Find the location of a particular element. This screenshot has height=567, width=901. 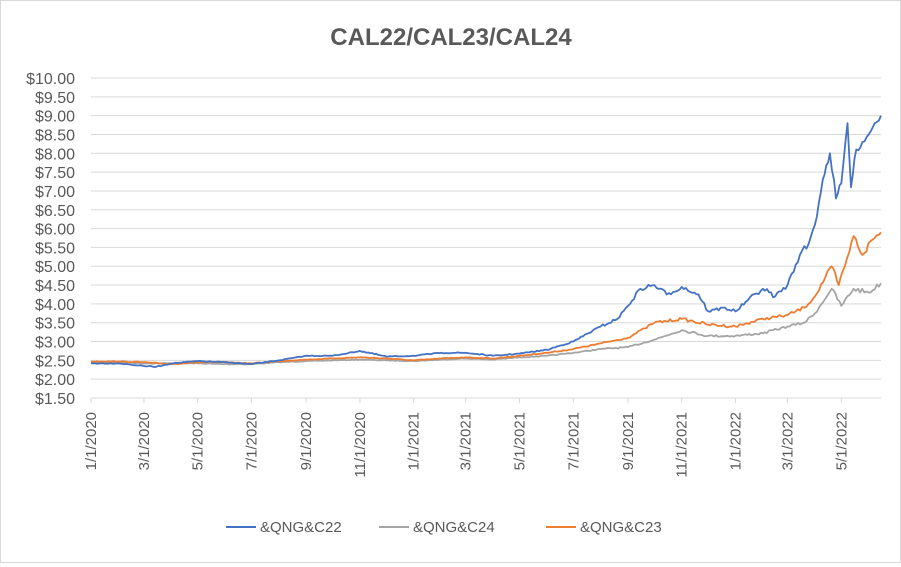

y-tick-label: $9.00 is located at coordinates (55, 117).